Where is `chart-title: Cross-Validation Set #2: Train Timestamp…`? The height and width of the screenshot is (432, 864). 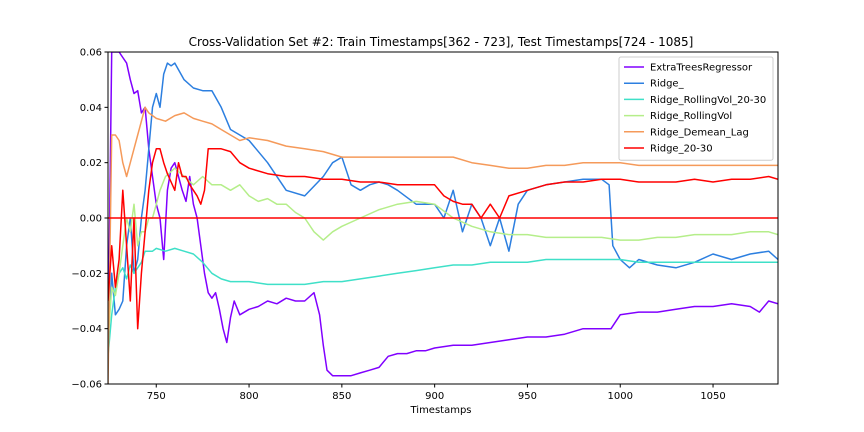 chart-title: Cross-Validation Set #2: Train Timestamp… is located at coordinates (441, 42).